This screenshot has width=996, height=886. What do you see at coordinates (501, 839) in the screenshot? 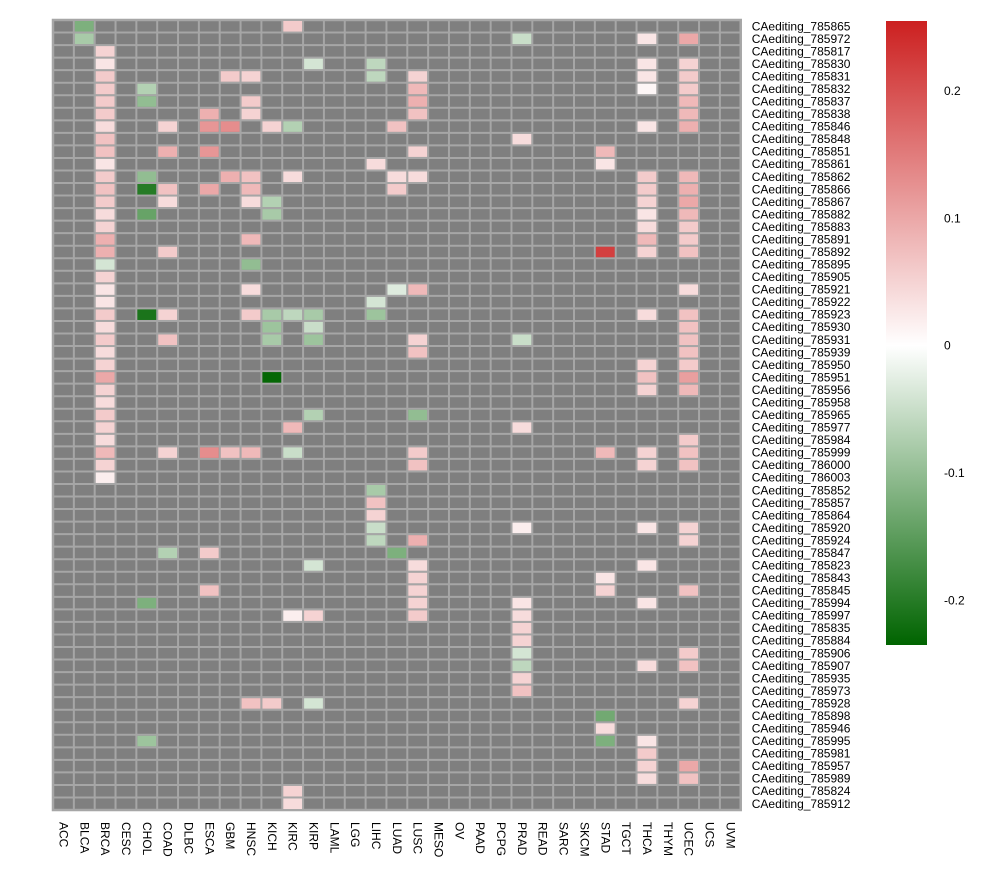
I see `column-label: PCPG` at bounding box center [501, 839].